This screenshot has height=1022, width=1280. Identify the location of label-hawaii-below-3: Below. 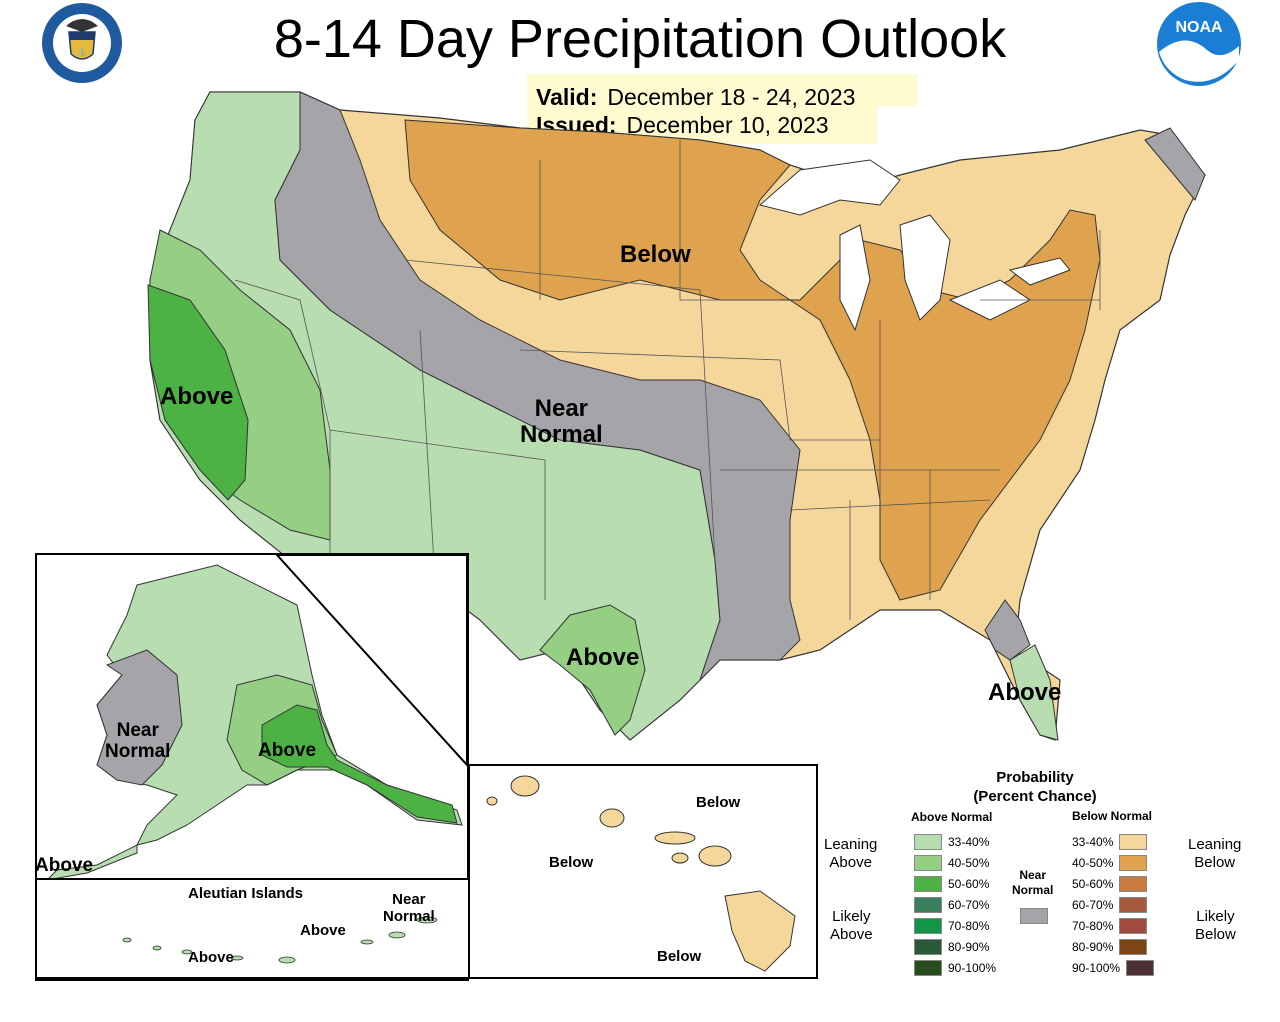
(679, 956).